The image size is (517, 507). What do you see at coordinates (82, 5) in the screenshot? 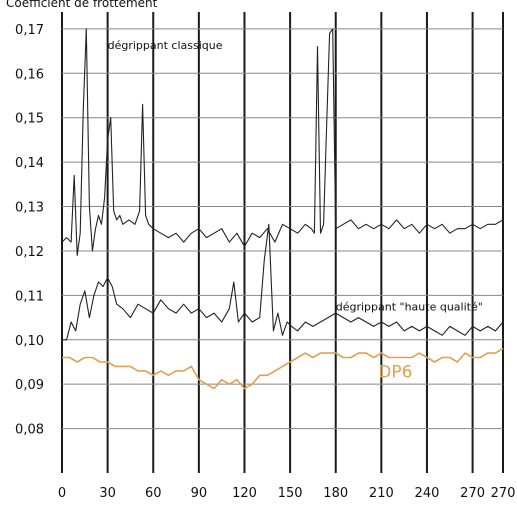
I see `chart-title: Coefficient de frottement` at bounding box center [82, 5].